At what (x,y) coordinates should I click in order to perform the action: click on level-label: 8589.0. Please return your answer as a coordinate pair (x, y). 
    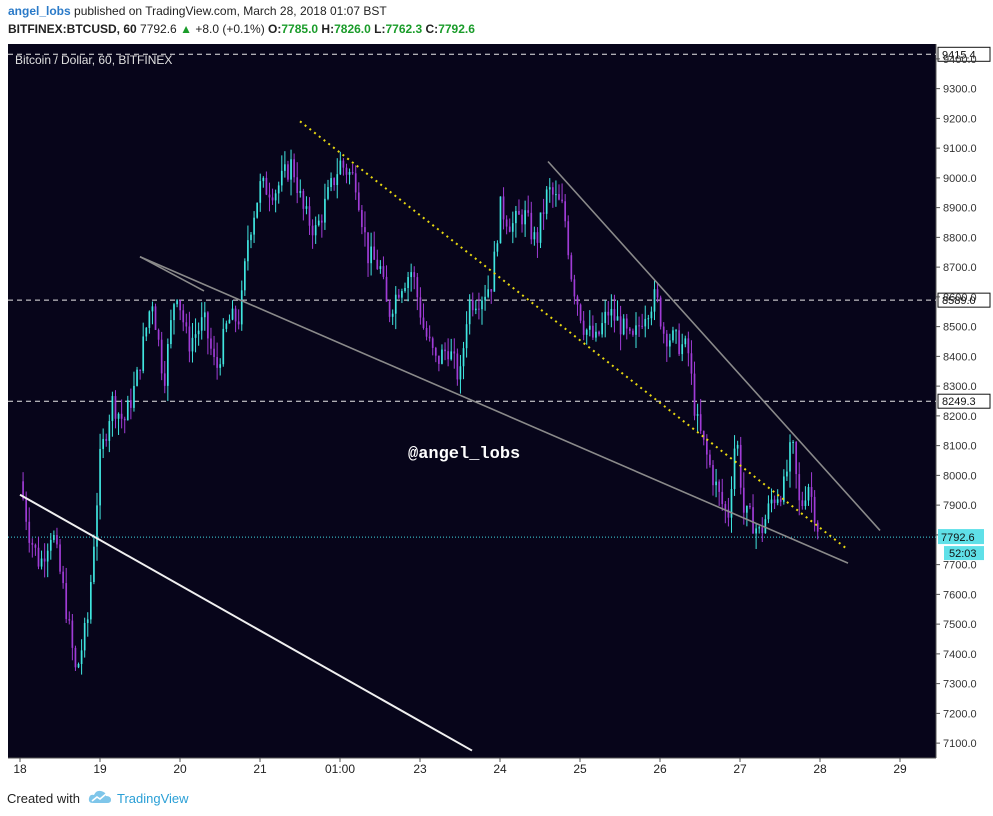
    Looking at the image, I should click on (959, 301).